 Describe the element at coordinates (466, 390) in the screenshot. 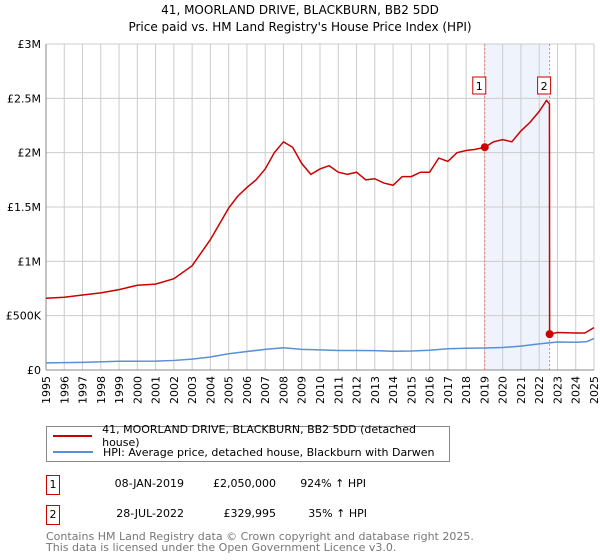

I see `x-tick-label: 2018` at that location.